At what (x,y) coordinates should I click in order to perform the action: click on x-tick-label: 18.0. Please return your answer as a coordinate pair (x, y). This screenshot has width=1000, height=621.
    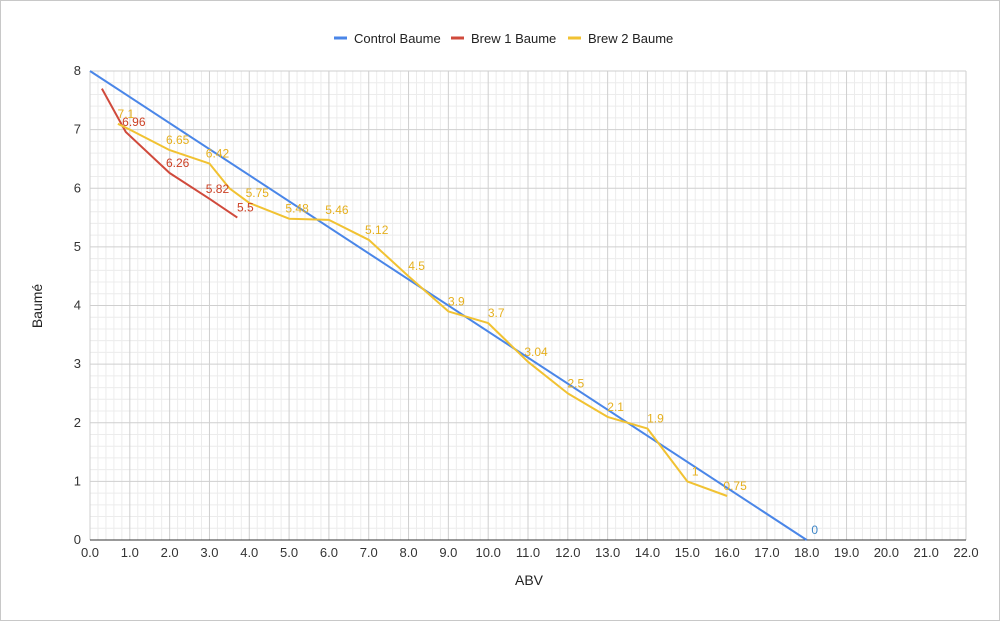
    Looking at the image, I should click on (806, 552).